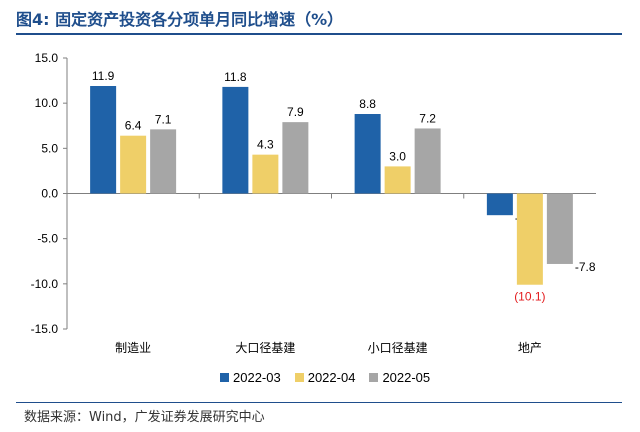 Image resolution: width=640 pixels, height=432 pixels. I want to click on legend-label-2022-03: 2022-03, so click(257, 377).